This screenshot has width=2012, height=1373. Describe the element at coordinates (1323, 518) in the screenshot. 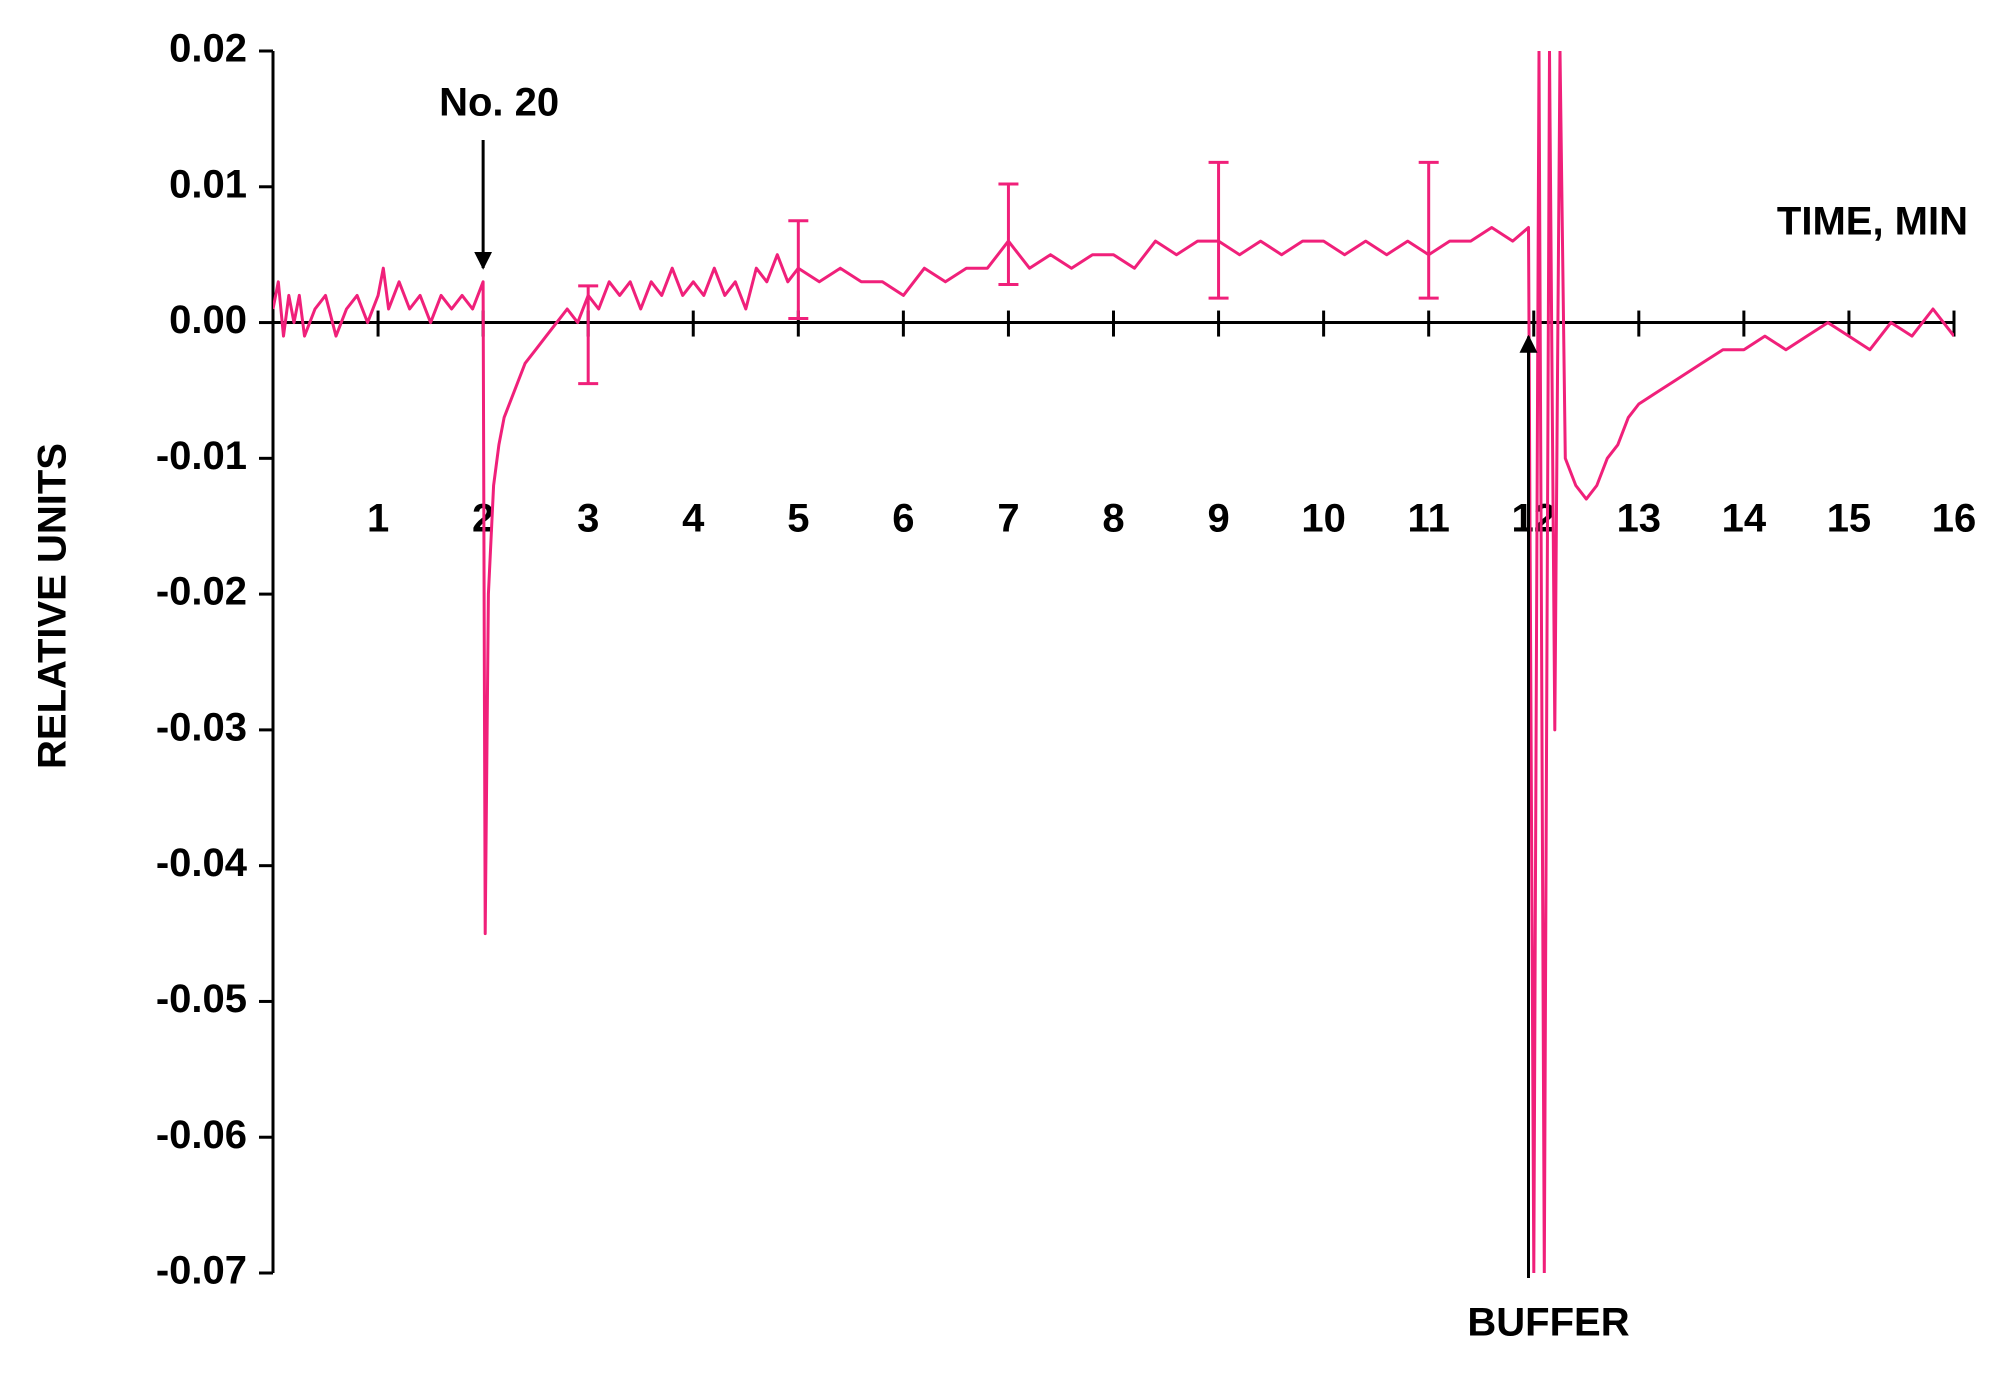

I see `x-tick-label: 10` at that location.